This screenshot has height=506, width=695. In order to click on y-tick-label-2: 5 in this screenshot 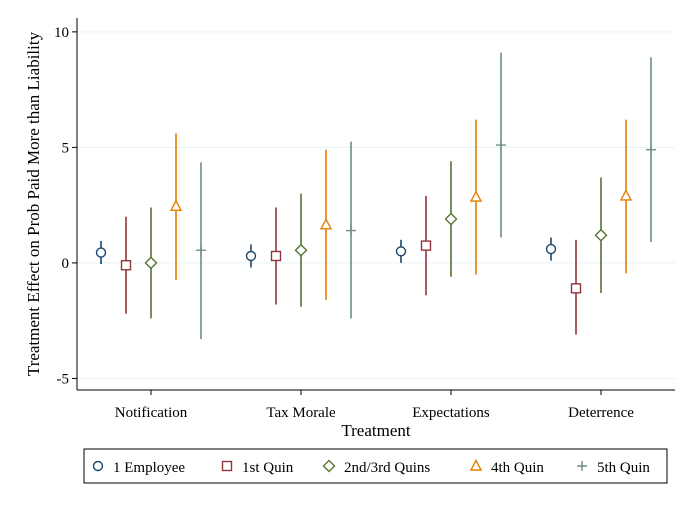, I will do `click(66, 148)`.